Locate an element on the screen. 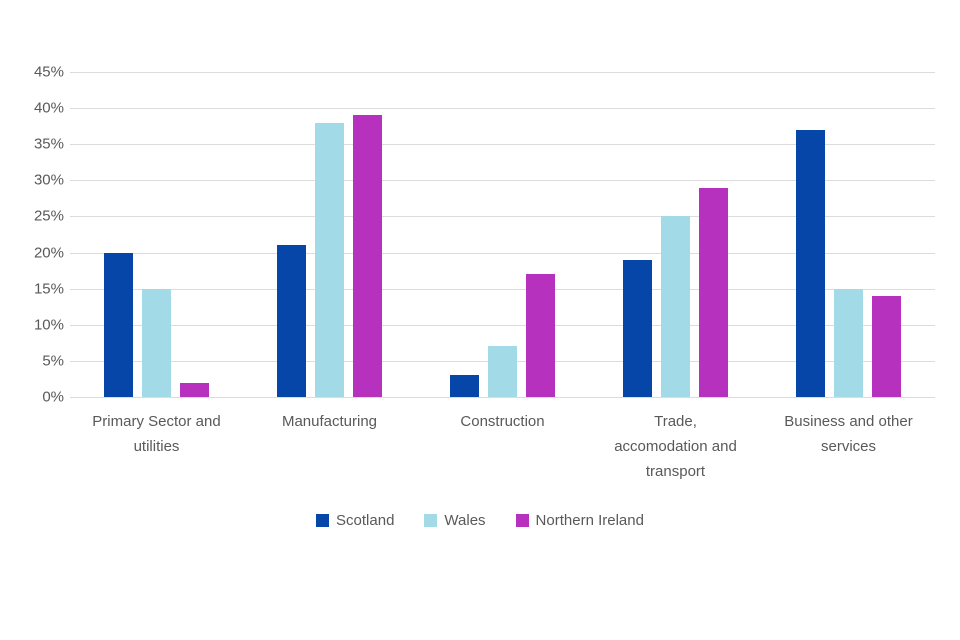 The width and height of the screenshot is (960, 640). gridline-0pct is located at coordinates (502, 397).